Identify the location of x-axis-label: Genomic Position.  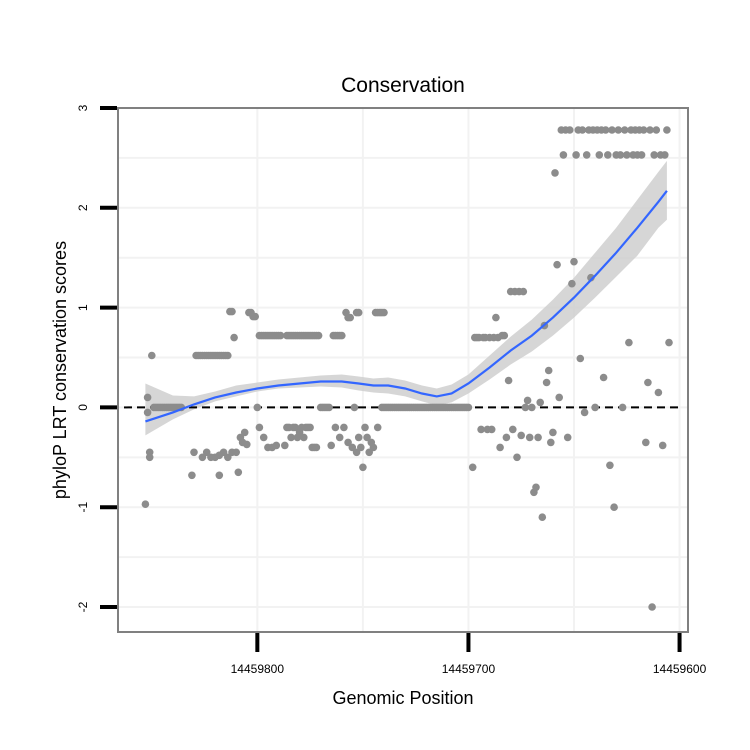
(402, 698).